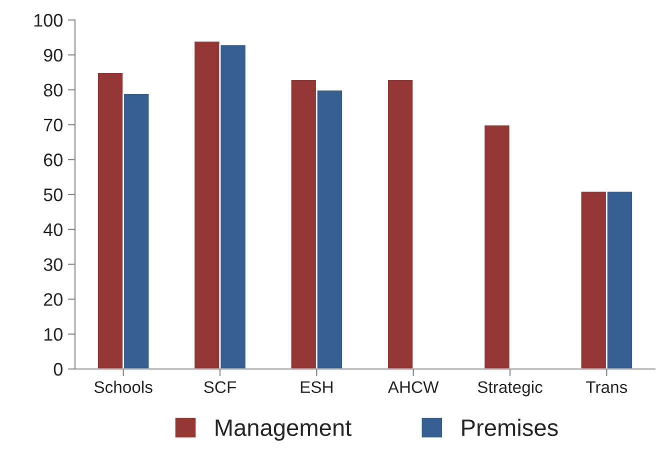 Image resolution: width=656 pixels, height=462 pixels. Describe the element at coordinates (607, 387) in the screenshot. I see `x-tick-label: Trans` at that location.